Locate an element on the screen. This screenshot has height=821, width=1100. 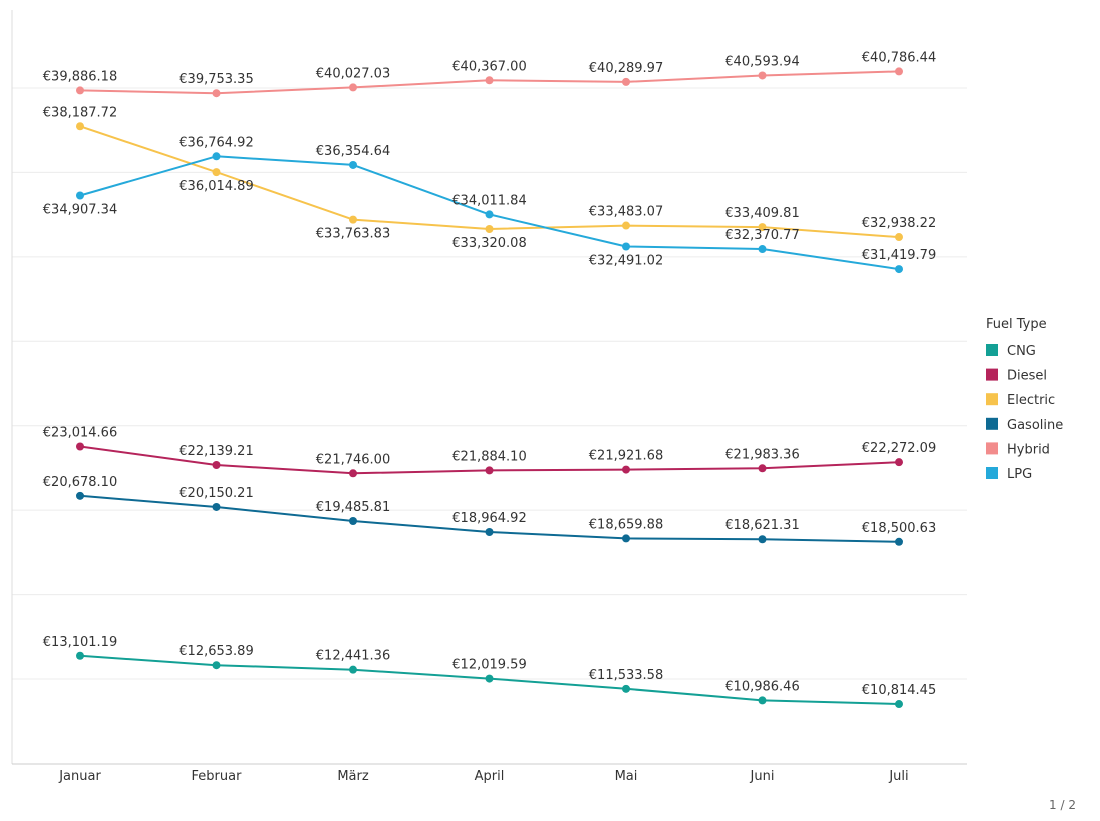
data-label: €23,014.66 is located at coordinates (80, 433).